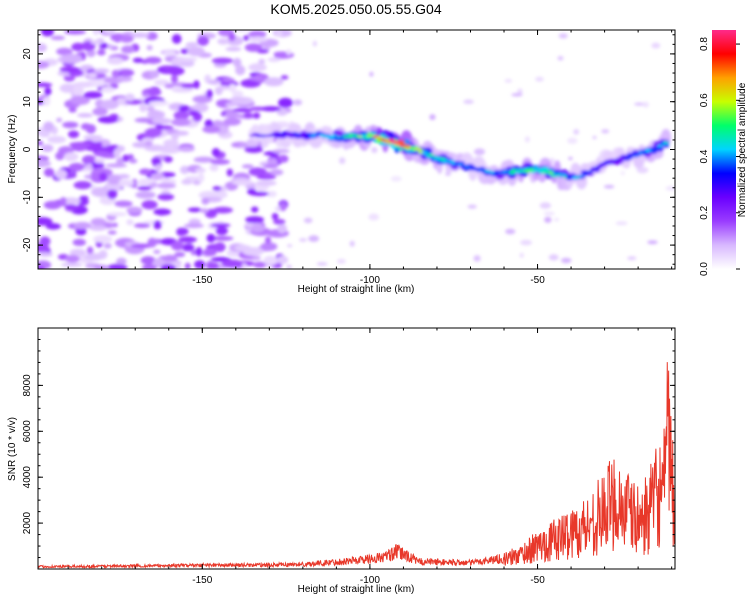  I want to click on y-tick-label: -10, so click(27, 197).